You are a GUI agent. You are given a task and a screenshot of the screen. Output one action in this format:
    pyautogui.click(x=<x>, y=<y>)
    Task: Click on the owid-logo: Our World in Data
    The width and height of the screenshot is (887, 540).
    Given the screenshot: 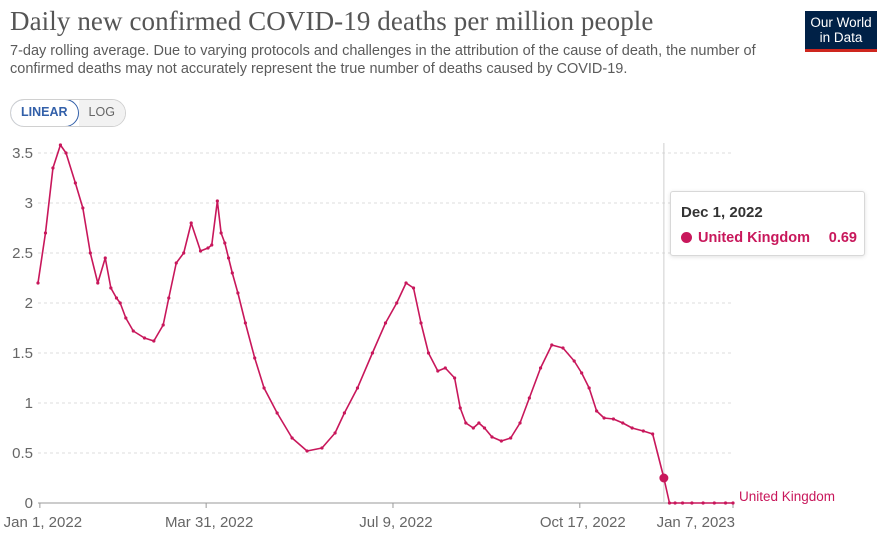 What is the action you would take?
    pyautogui.click(x=841, y=31)
    